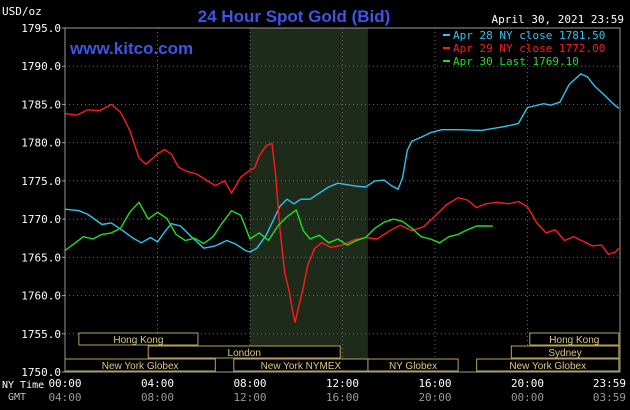 The height and width of the screenshot is (410, 630). I want to click on y-tick-label: 1770.0, so click(41, 219).